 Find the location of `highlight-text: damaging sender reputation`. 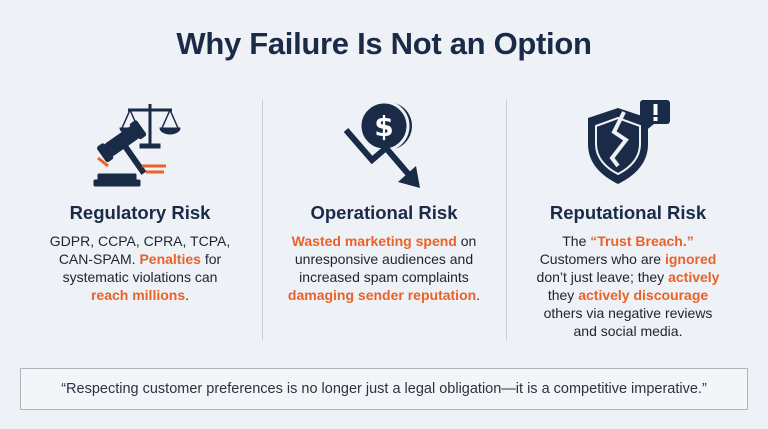

highlight-text: damaging sender reputation is located at coordinates (382, 295).